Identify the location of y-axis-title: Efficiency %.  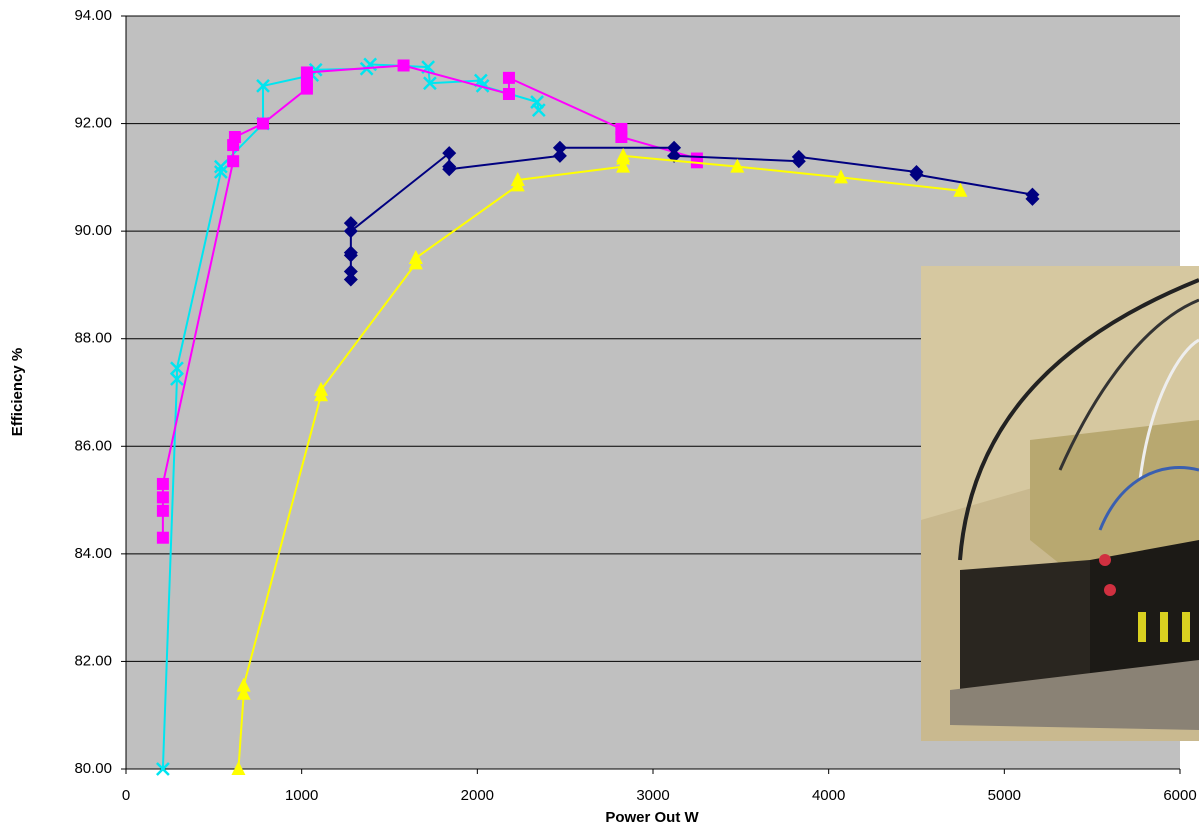
(17, 392).